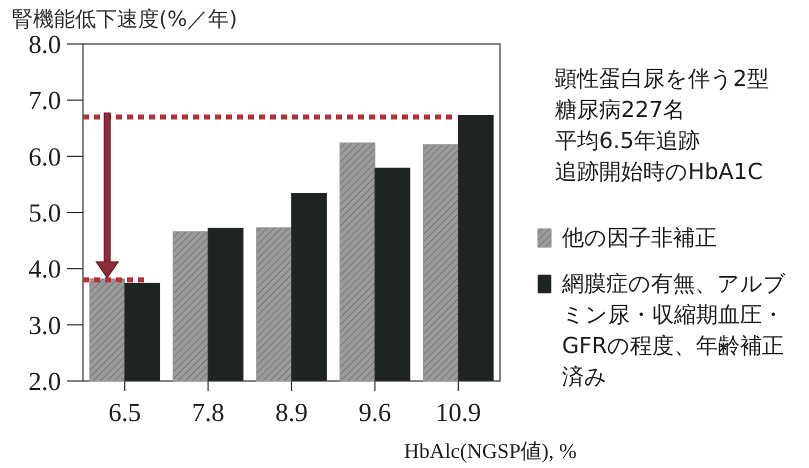 Image resolution: width=809 pixels, height=468 pixels. Describe the element at coordinates (639, 238) in the screenshot. I see `legend-label: 他の因子非補正` at that location.